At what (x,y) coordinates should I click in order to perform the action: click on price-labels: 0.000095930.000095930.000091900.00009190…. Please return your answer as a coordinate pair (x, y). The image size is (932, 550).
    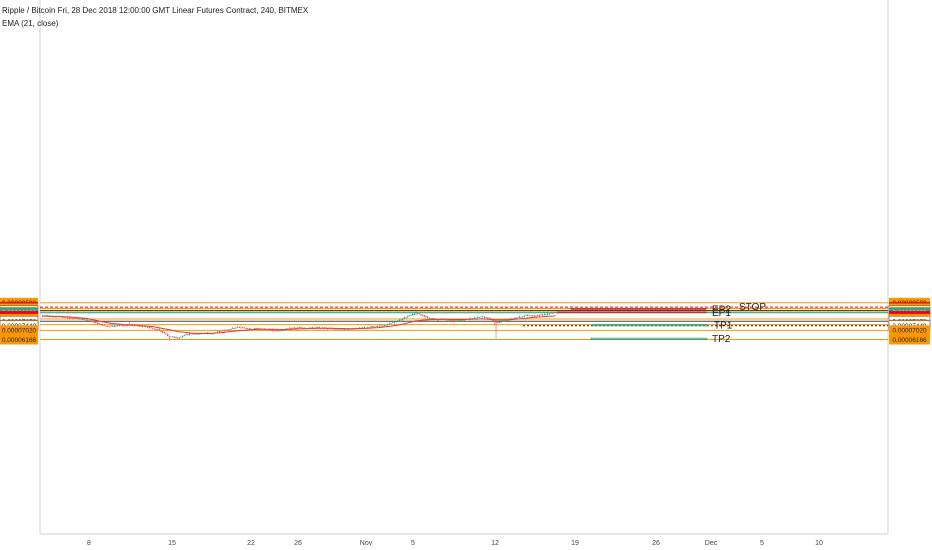
    Looking at the image, I should click on (465, 321).